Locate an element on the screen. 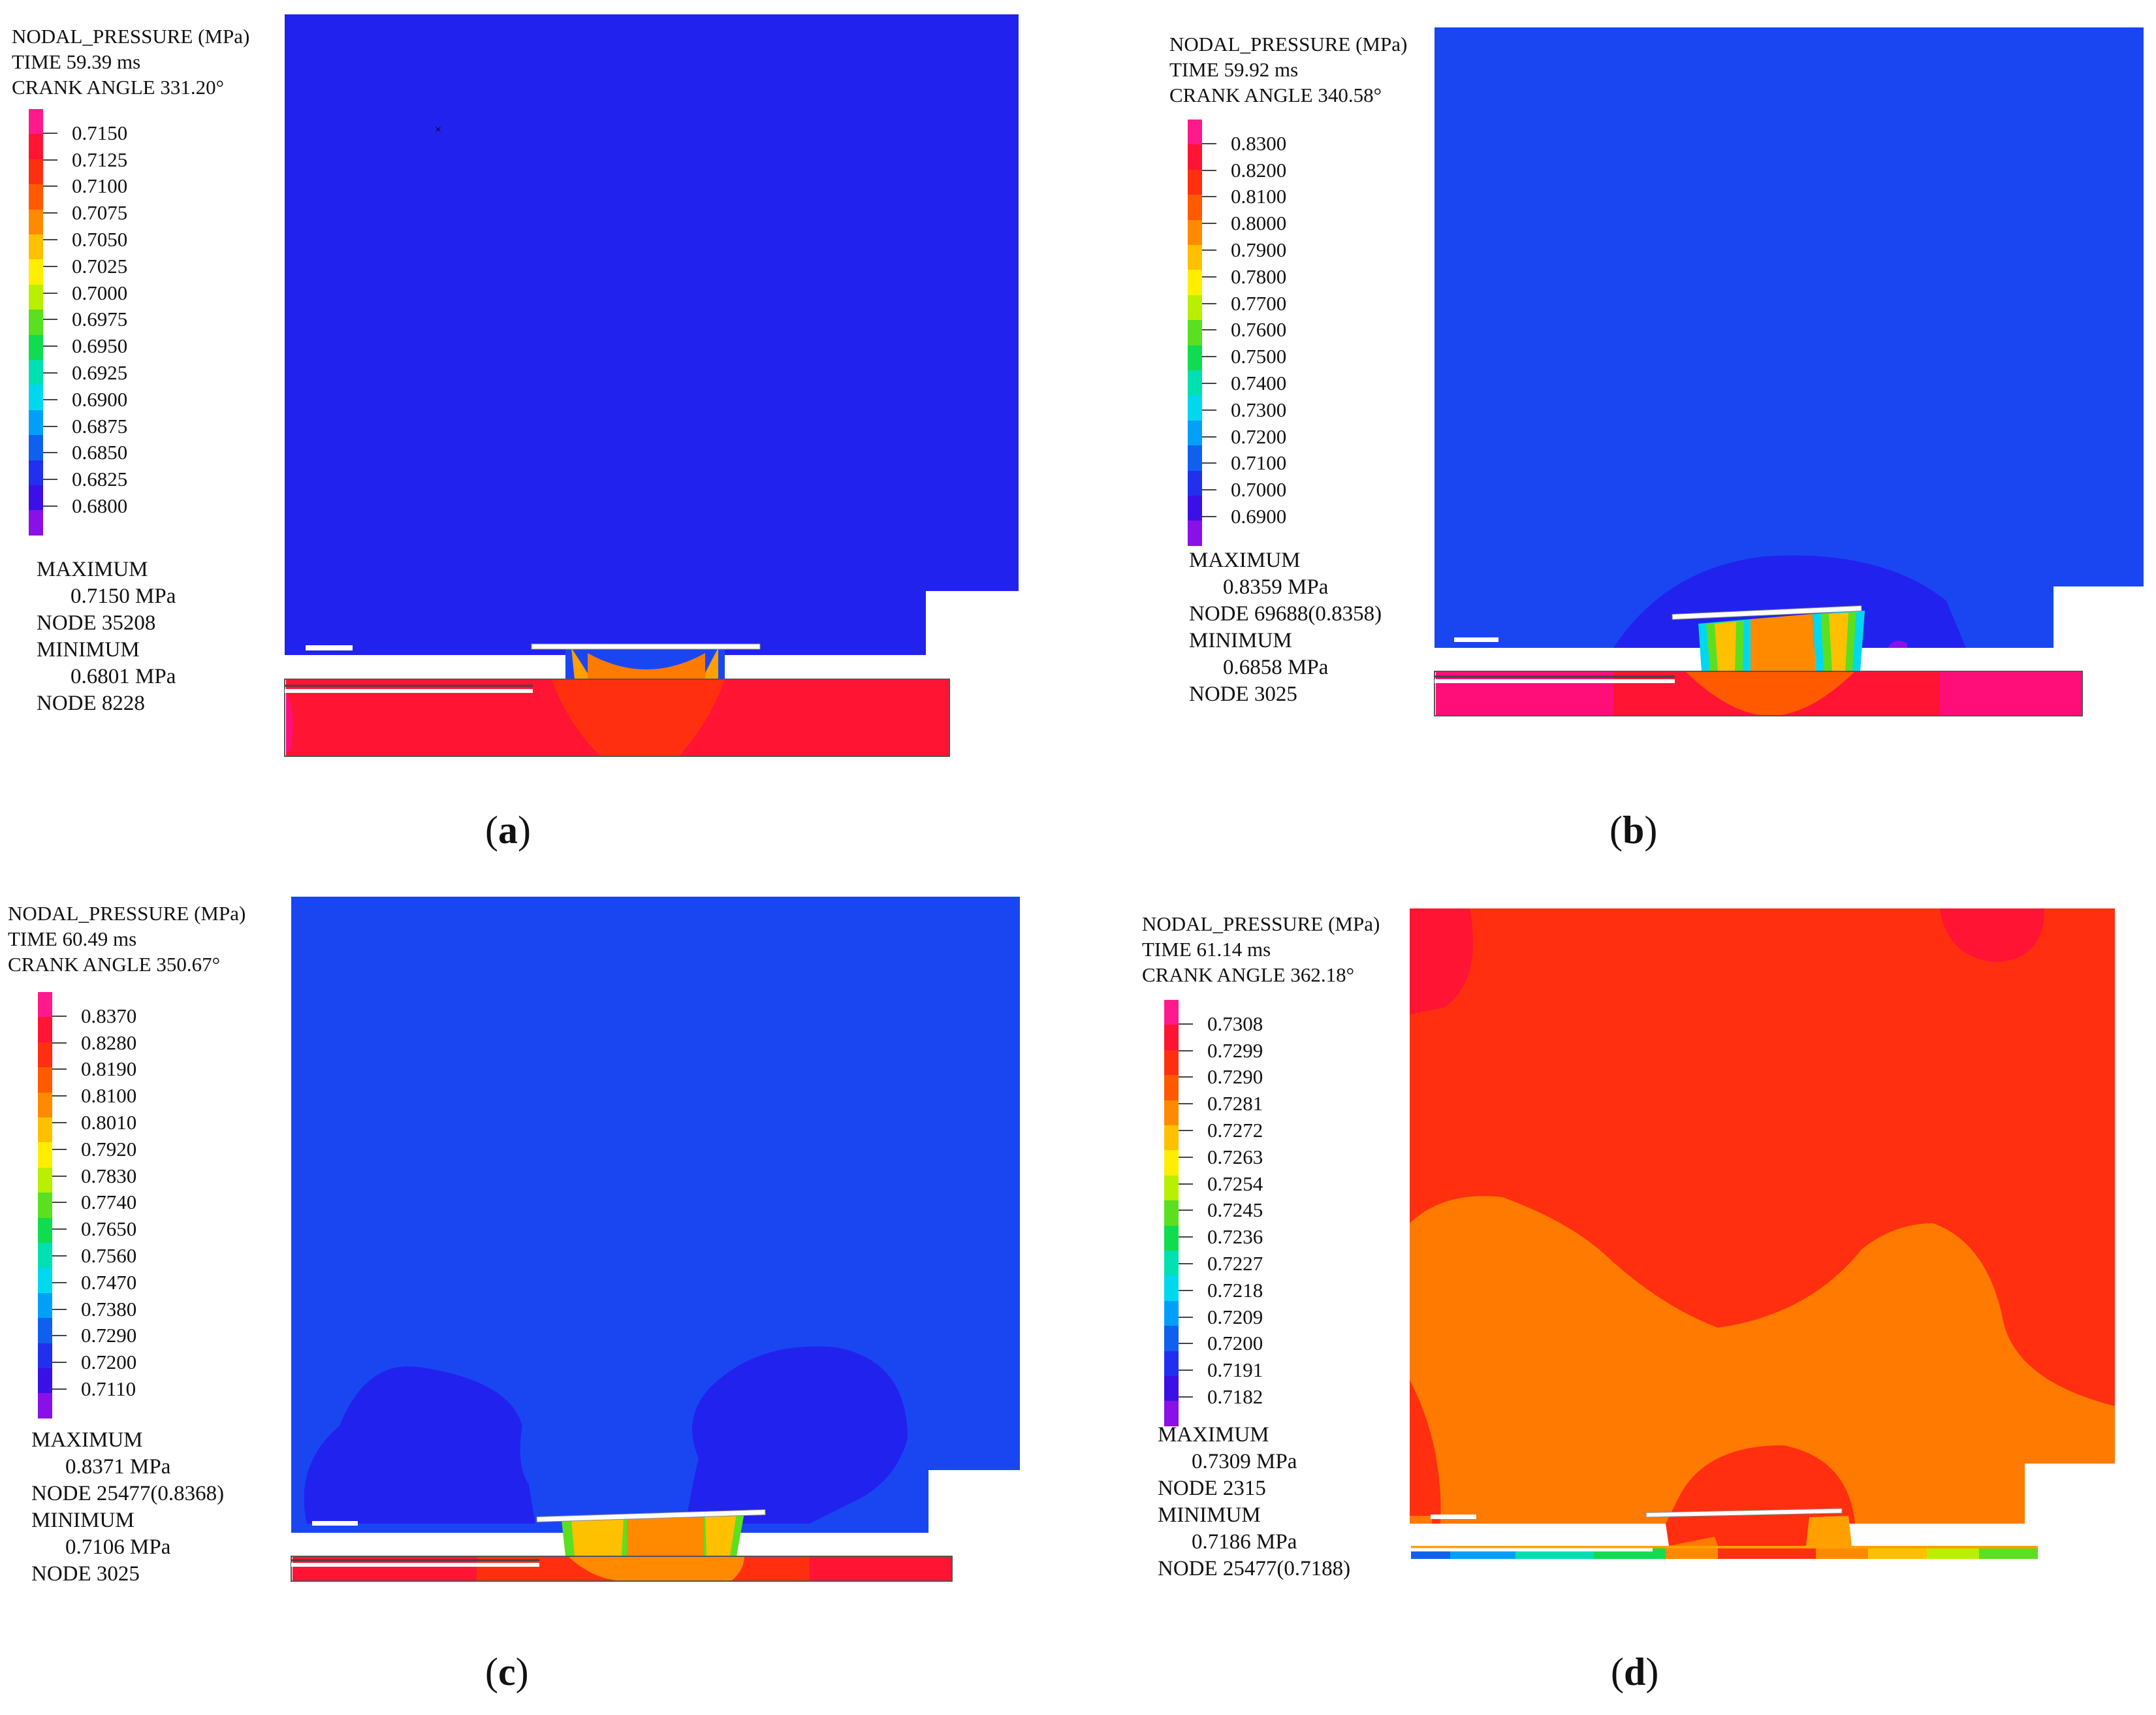  legend-value: 0.7900 is located at coordinates (1259, 249).